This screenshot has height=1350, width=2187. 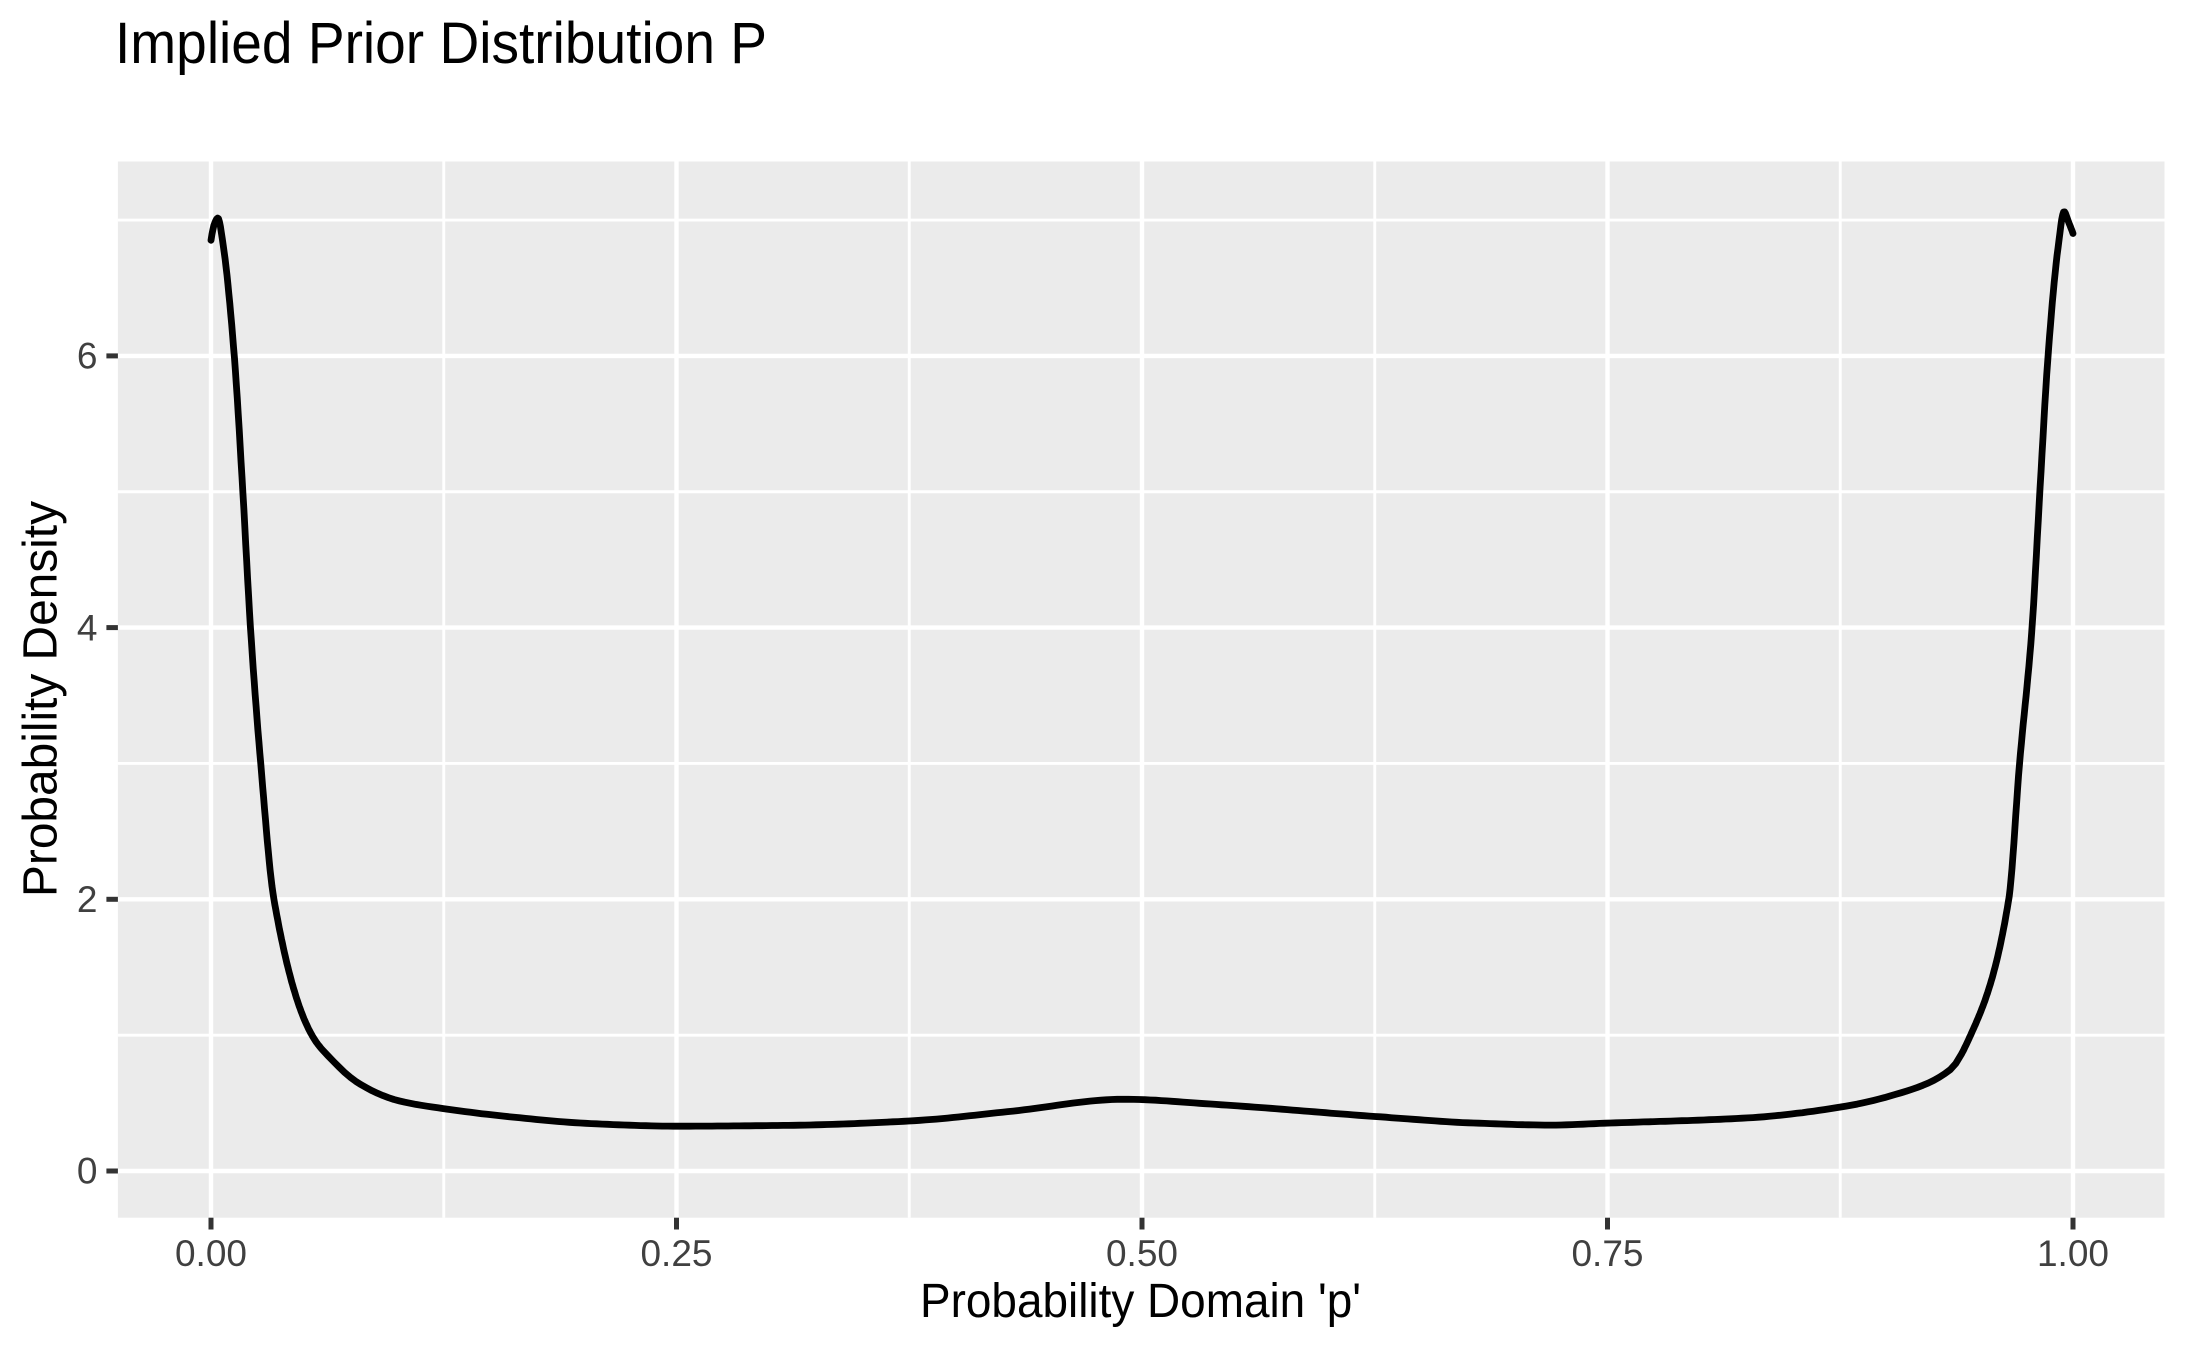 What do you see at coordinates (1142, 1253) in the screenshot?
I see `svg-text: 0.50` at bounding box center [1142, 1253].